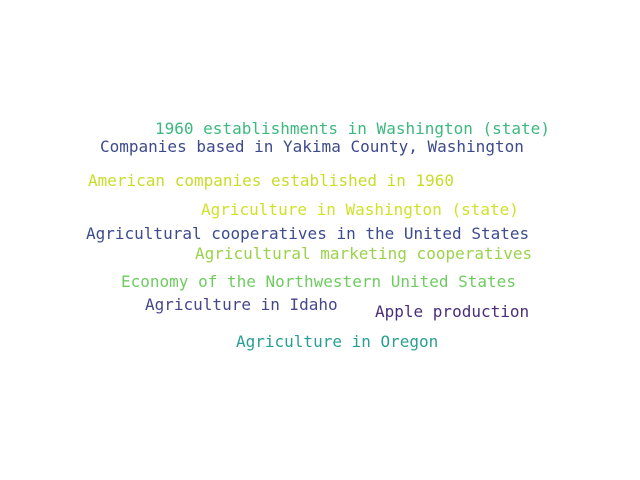 This screenshot has height=480, width=640. What do you see at coordinates (241, 304) in the screenshot?
I see `word-agriculture-idaho: Agriculture in Idaho` at bounding box center [241, 304].